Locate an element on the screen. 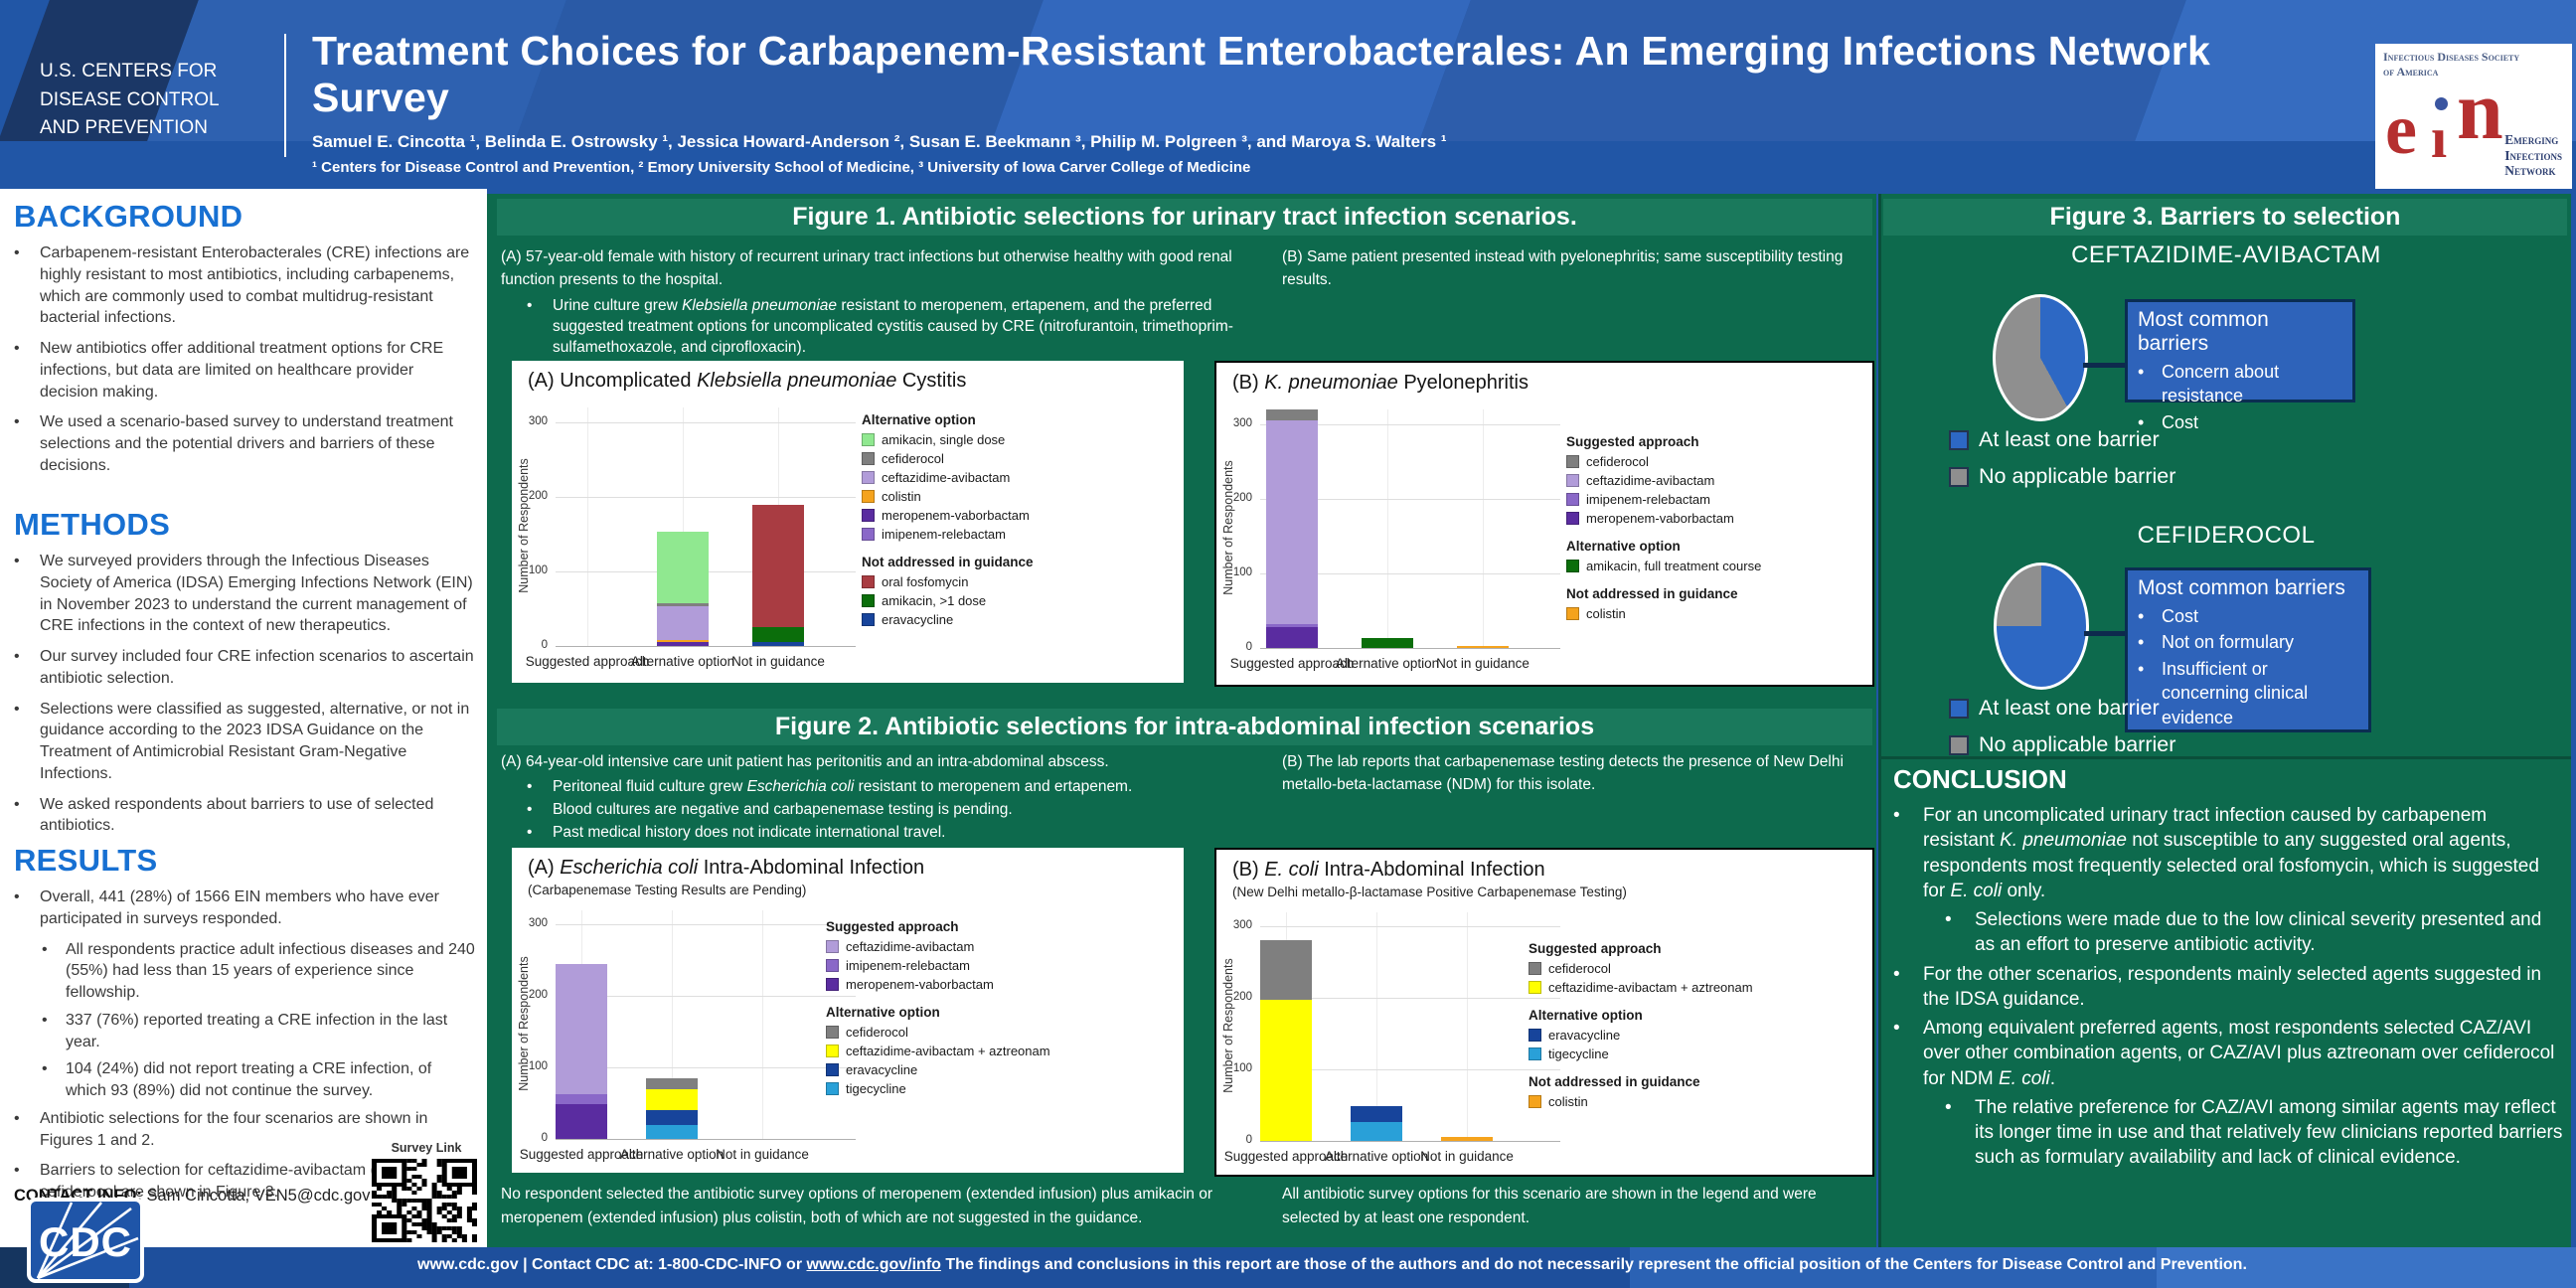 The width and height of the screenshot is (2576, 1288). bullet-item: • Cost is located at coordinates (2248, 616).